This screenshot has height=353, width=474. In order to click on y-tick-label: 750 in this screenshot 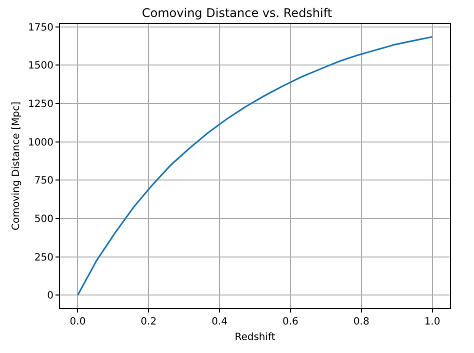, I will do `click(44, 181)`.